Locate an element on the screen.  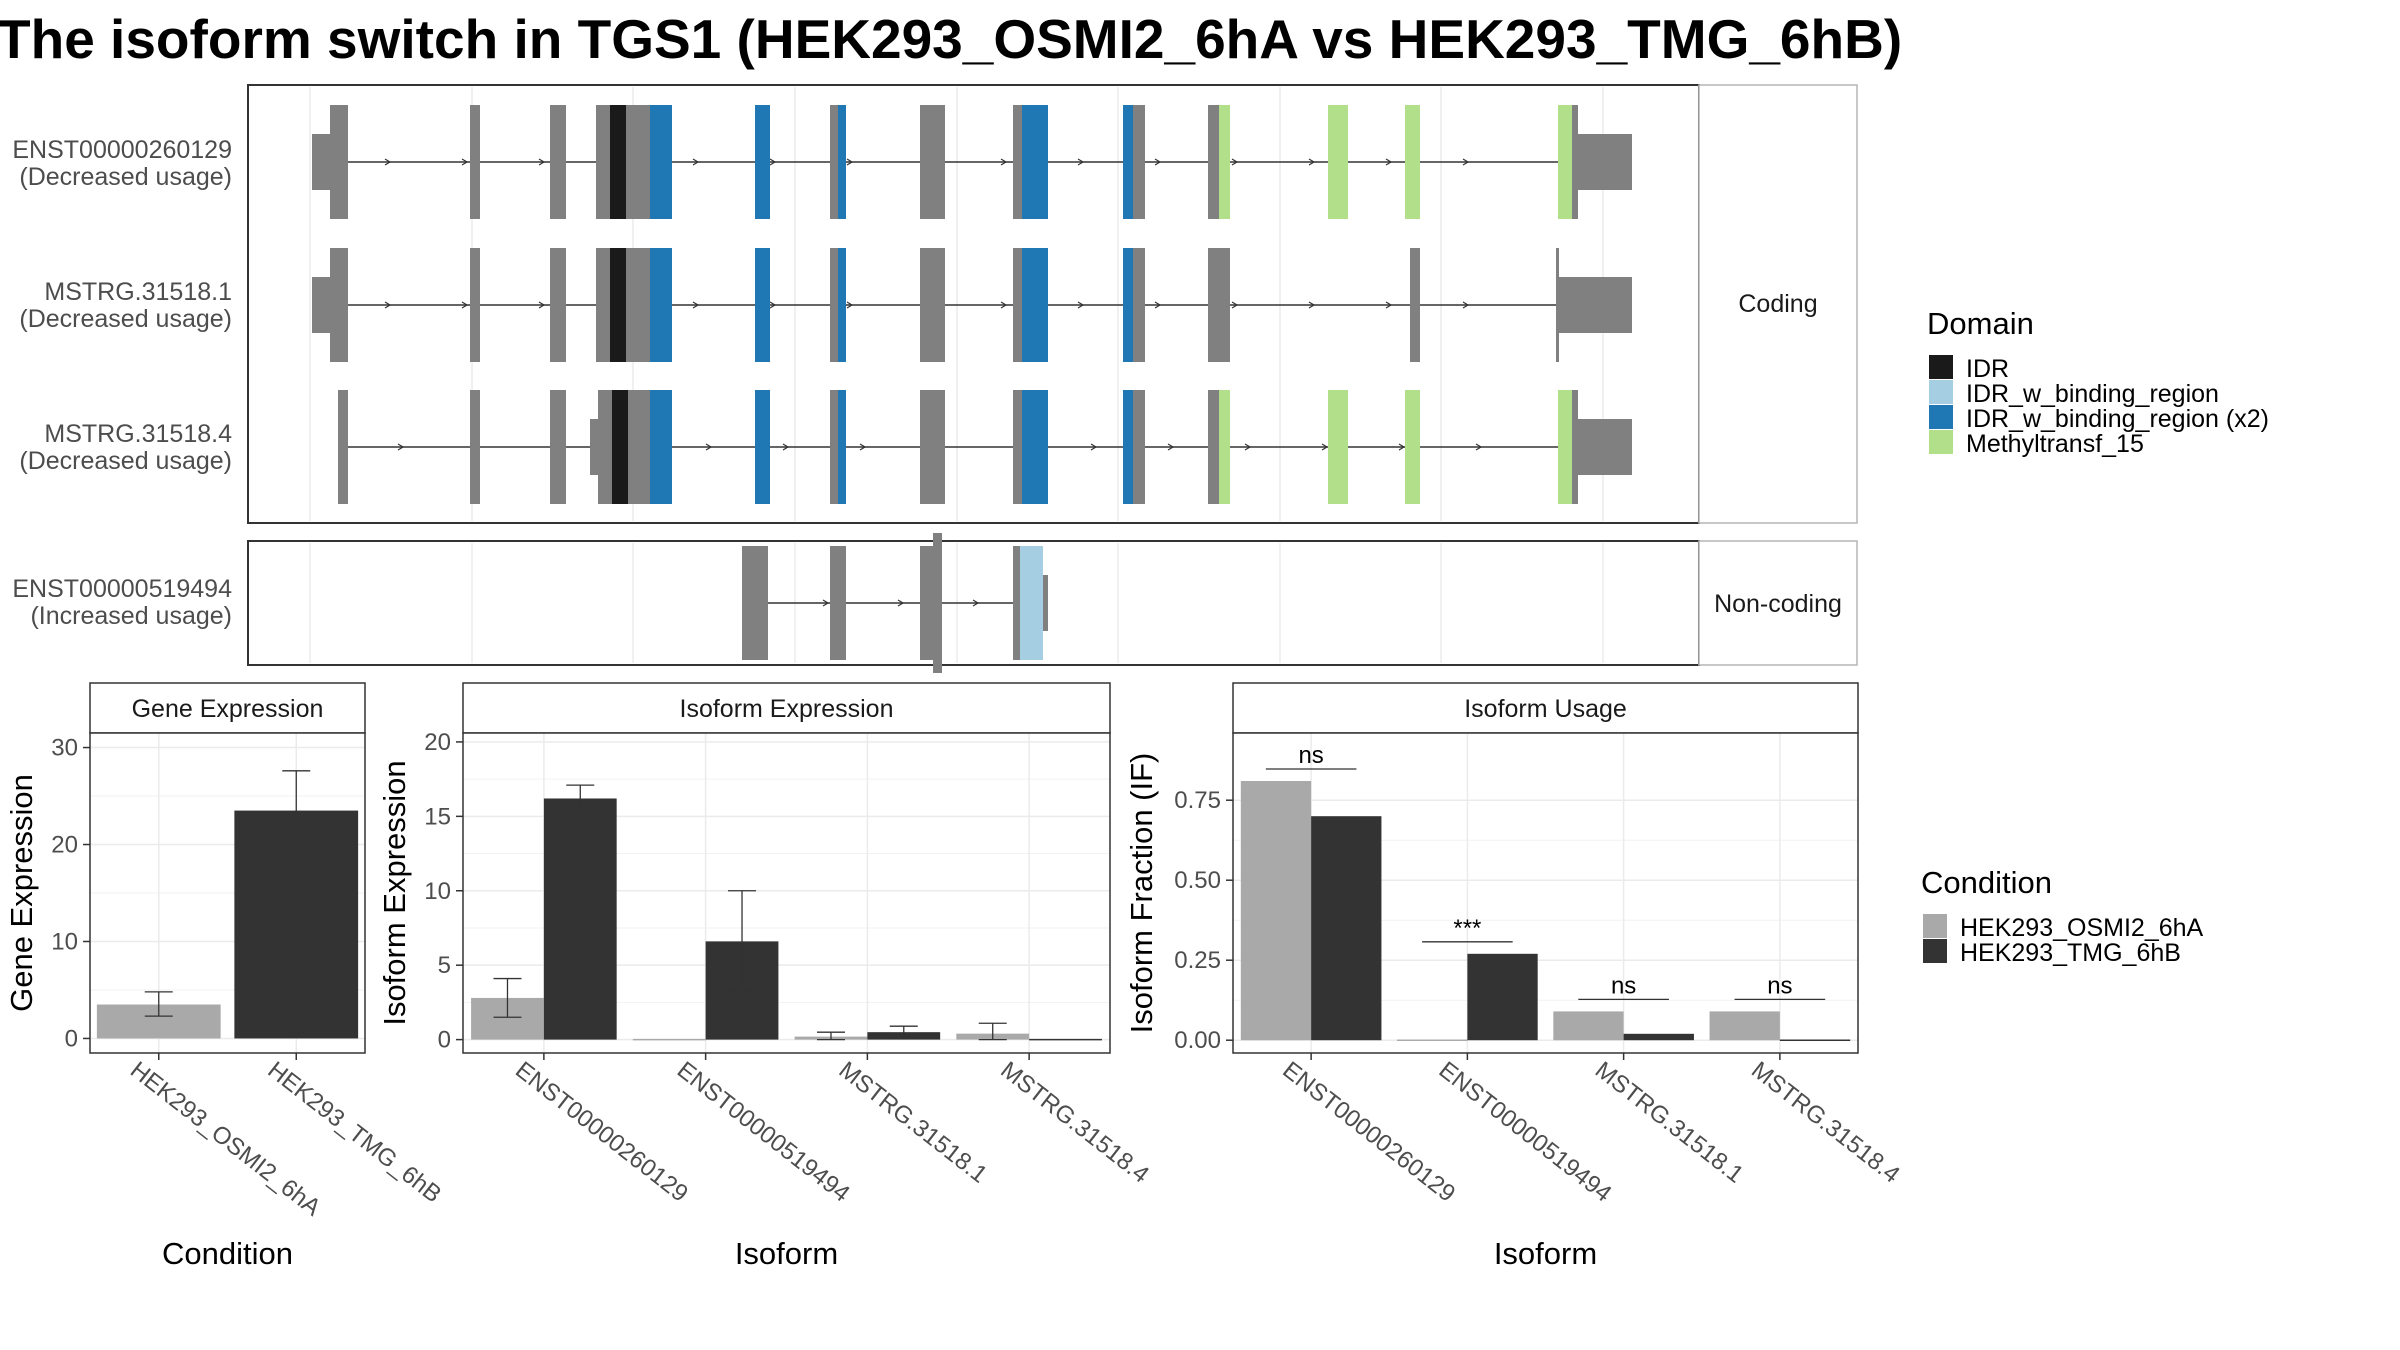
legend-label-cond-b: HEK293_TMG_6hB is located at coordinates (2070, 953).